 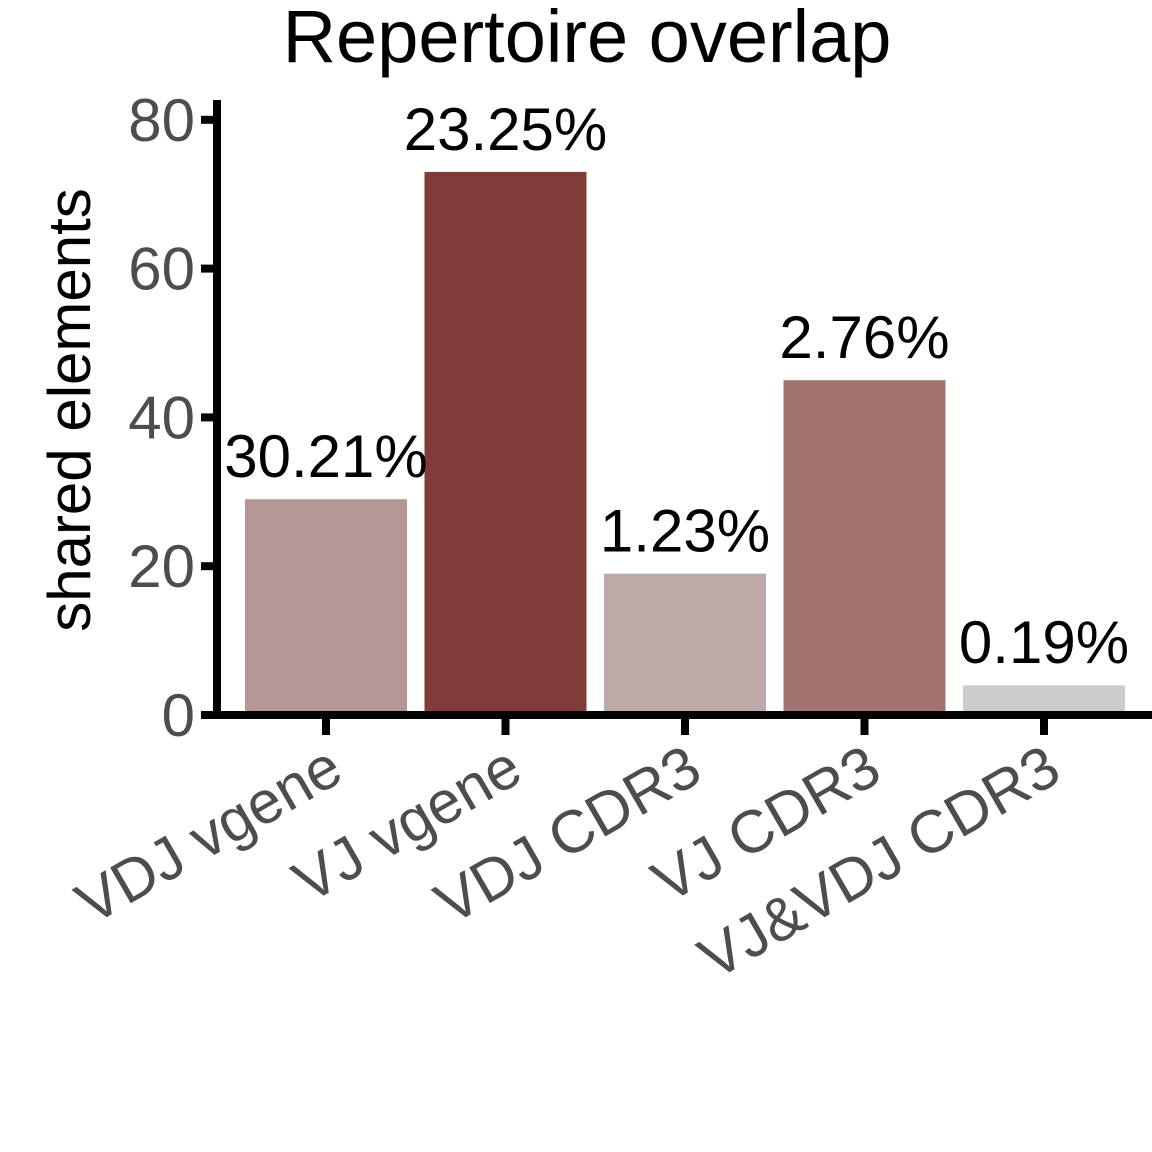 What do you see at coordinates (69, 410) in the screenshot?
I see `y-axis-label: shared elements` at bounding box center [69, 410].